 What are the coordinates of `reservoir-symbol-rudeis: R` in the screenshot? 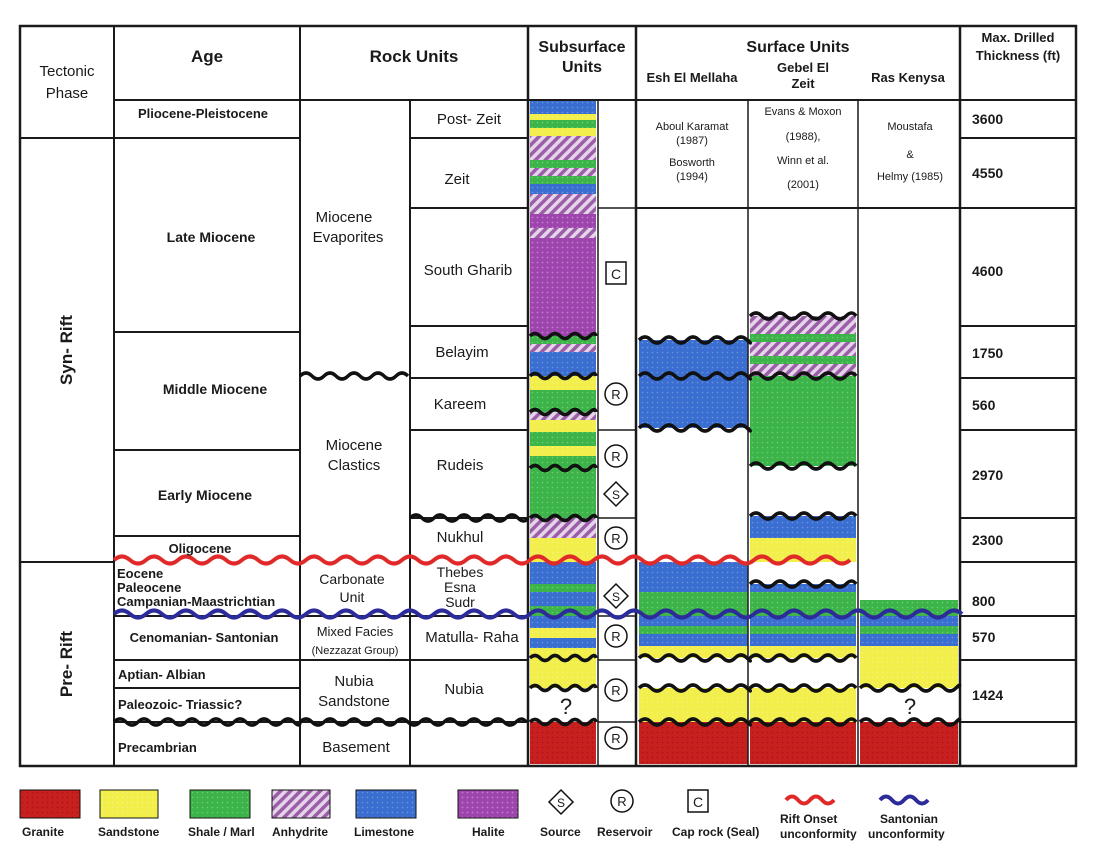 It's located at (616, 456).